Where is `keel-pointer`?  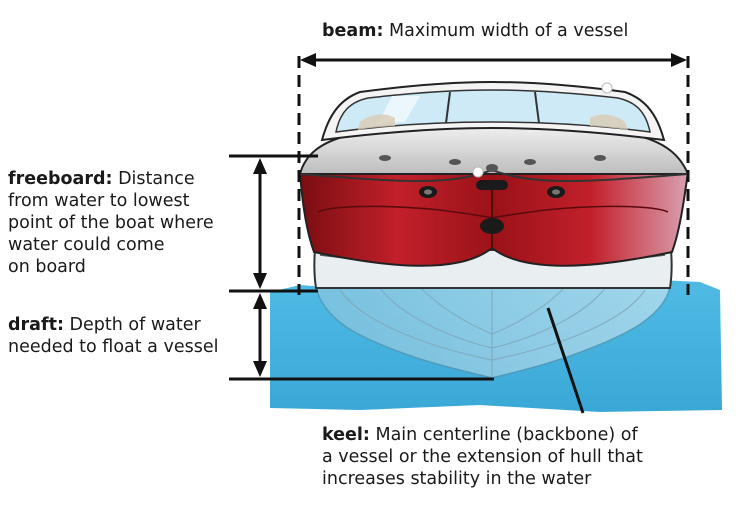 keel-pointer is located at coordinates (565, 360).